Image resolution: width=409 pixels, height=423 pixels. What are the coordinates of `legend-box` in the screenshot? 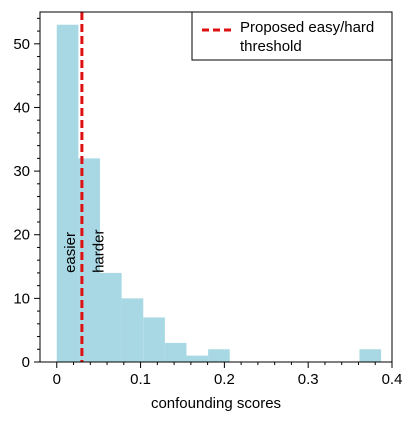 It's located at (292, 36).